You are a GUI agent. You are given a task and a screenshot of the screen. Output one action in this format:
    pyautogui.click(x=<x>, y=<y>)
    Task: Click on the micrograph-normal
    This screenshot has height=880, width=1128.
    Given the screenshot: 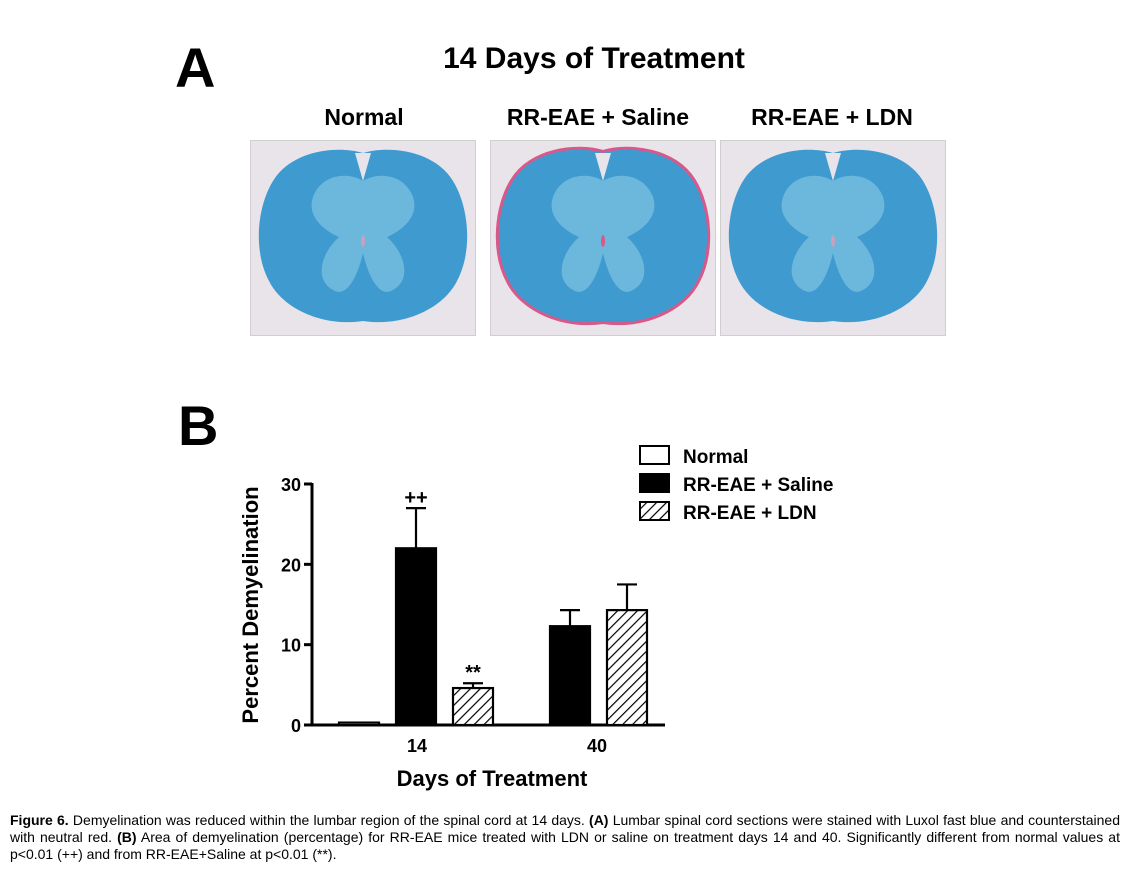 What is the action you would take?
    pyautogui.click(x=363, y=238)
    